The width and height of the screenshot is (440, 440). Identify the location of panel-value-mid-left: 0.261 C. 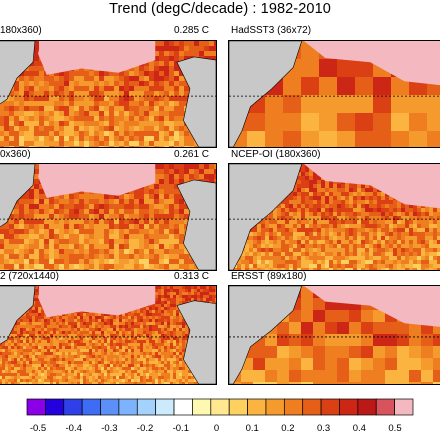
(192, 154).